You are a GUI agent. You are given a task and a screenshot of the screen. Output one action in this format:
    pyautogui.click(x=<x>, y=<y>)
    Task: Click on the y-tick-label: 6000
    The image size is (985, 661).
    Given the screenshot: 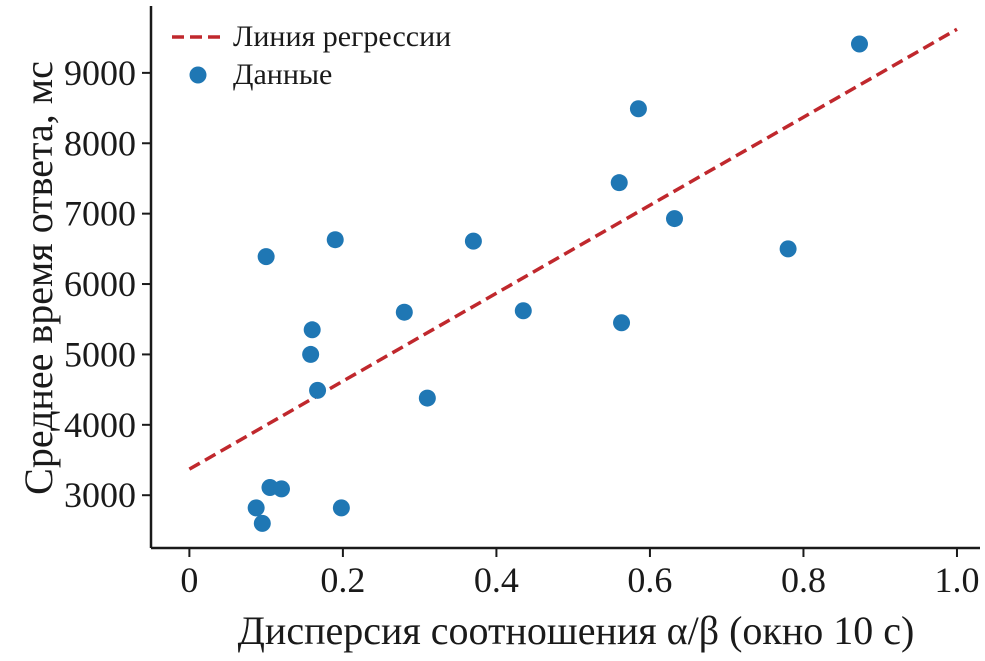 What is the action you would take?
    pyautogui.click(x=100, y=284)
    